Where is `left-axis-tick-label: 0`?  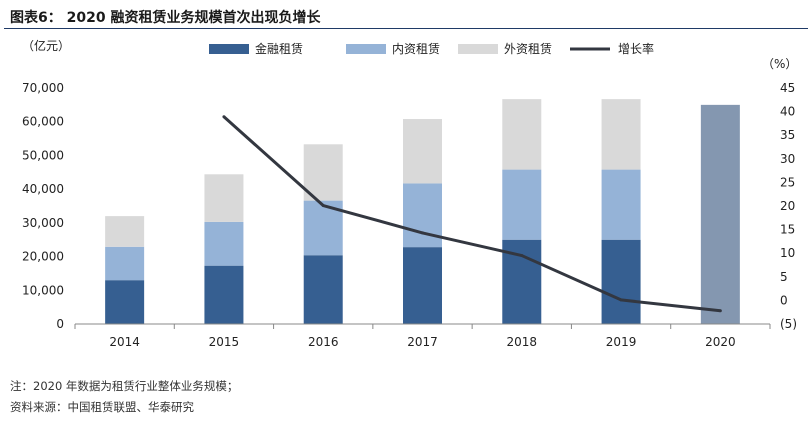 left-axis-tick-label: 0 is located at coordinates (60, 324).